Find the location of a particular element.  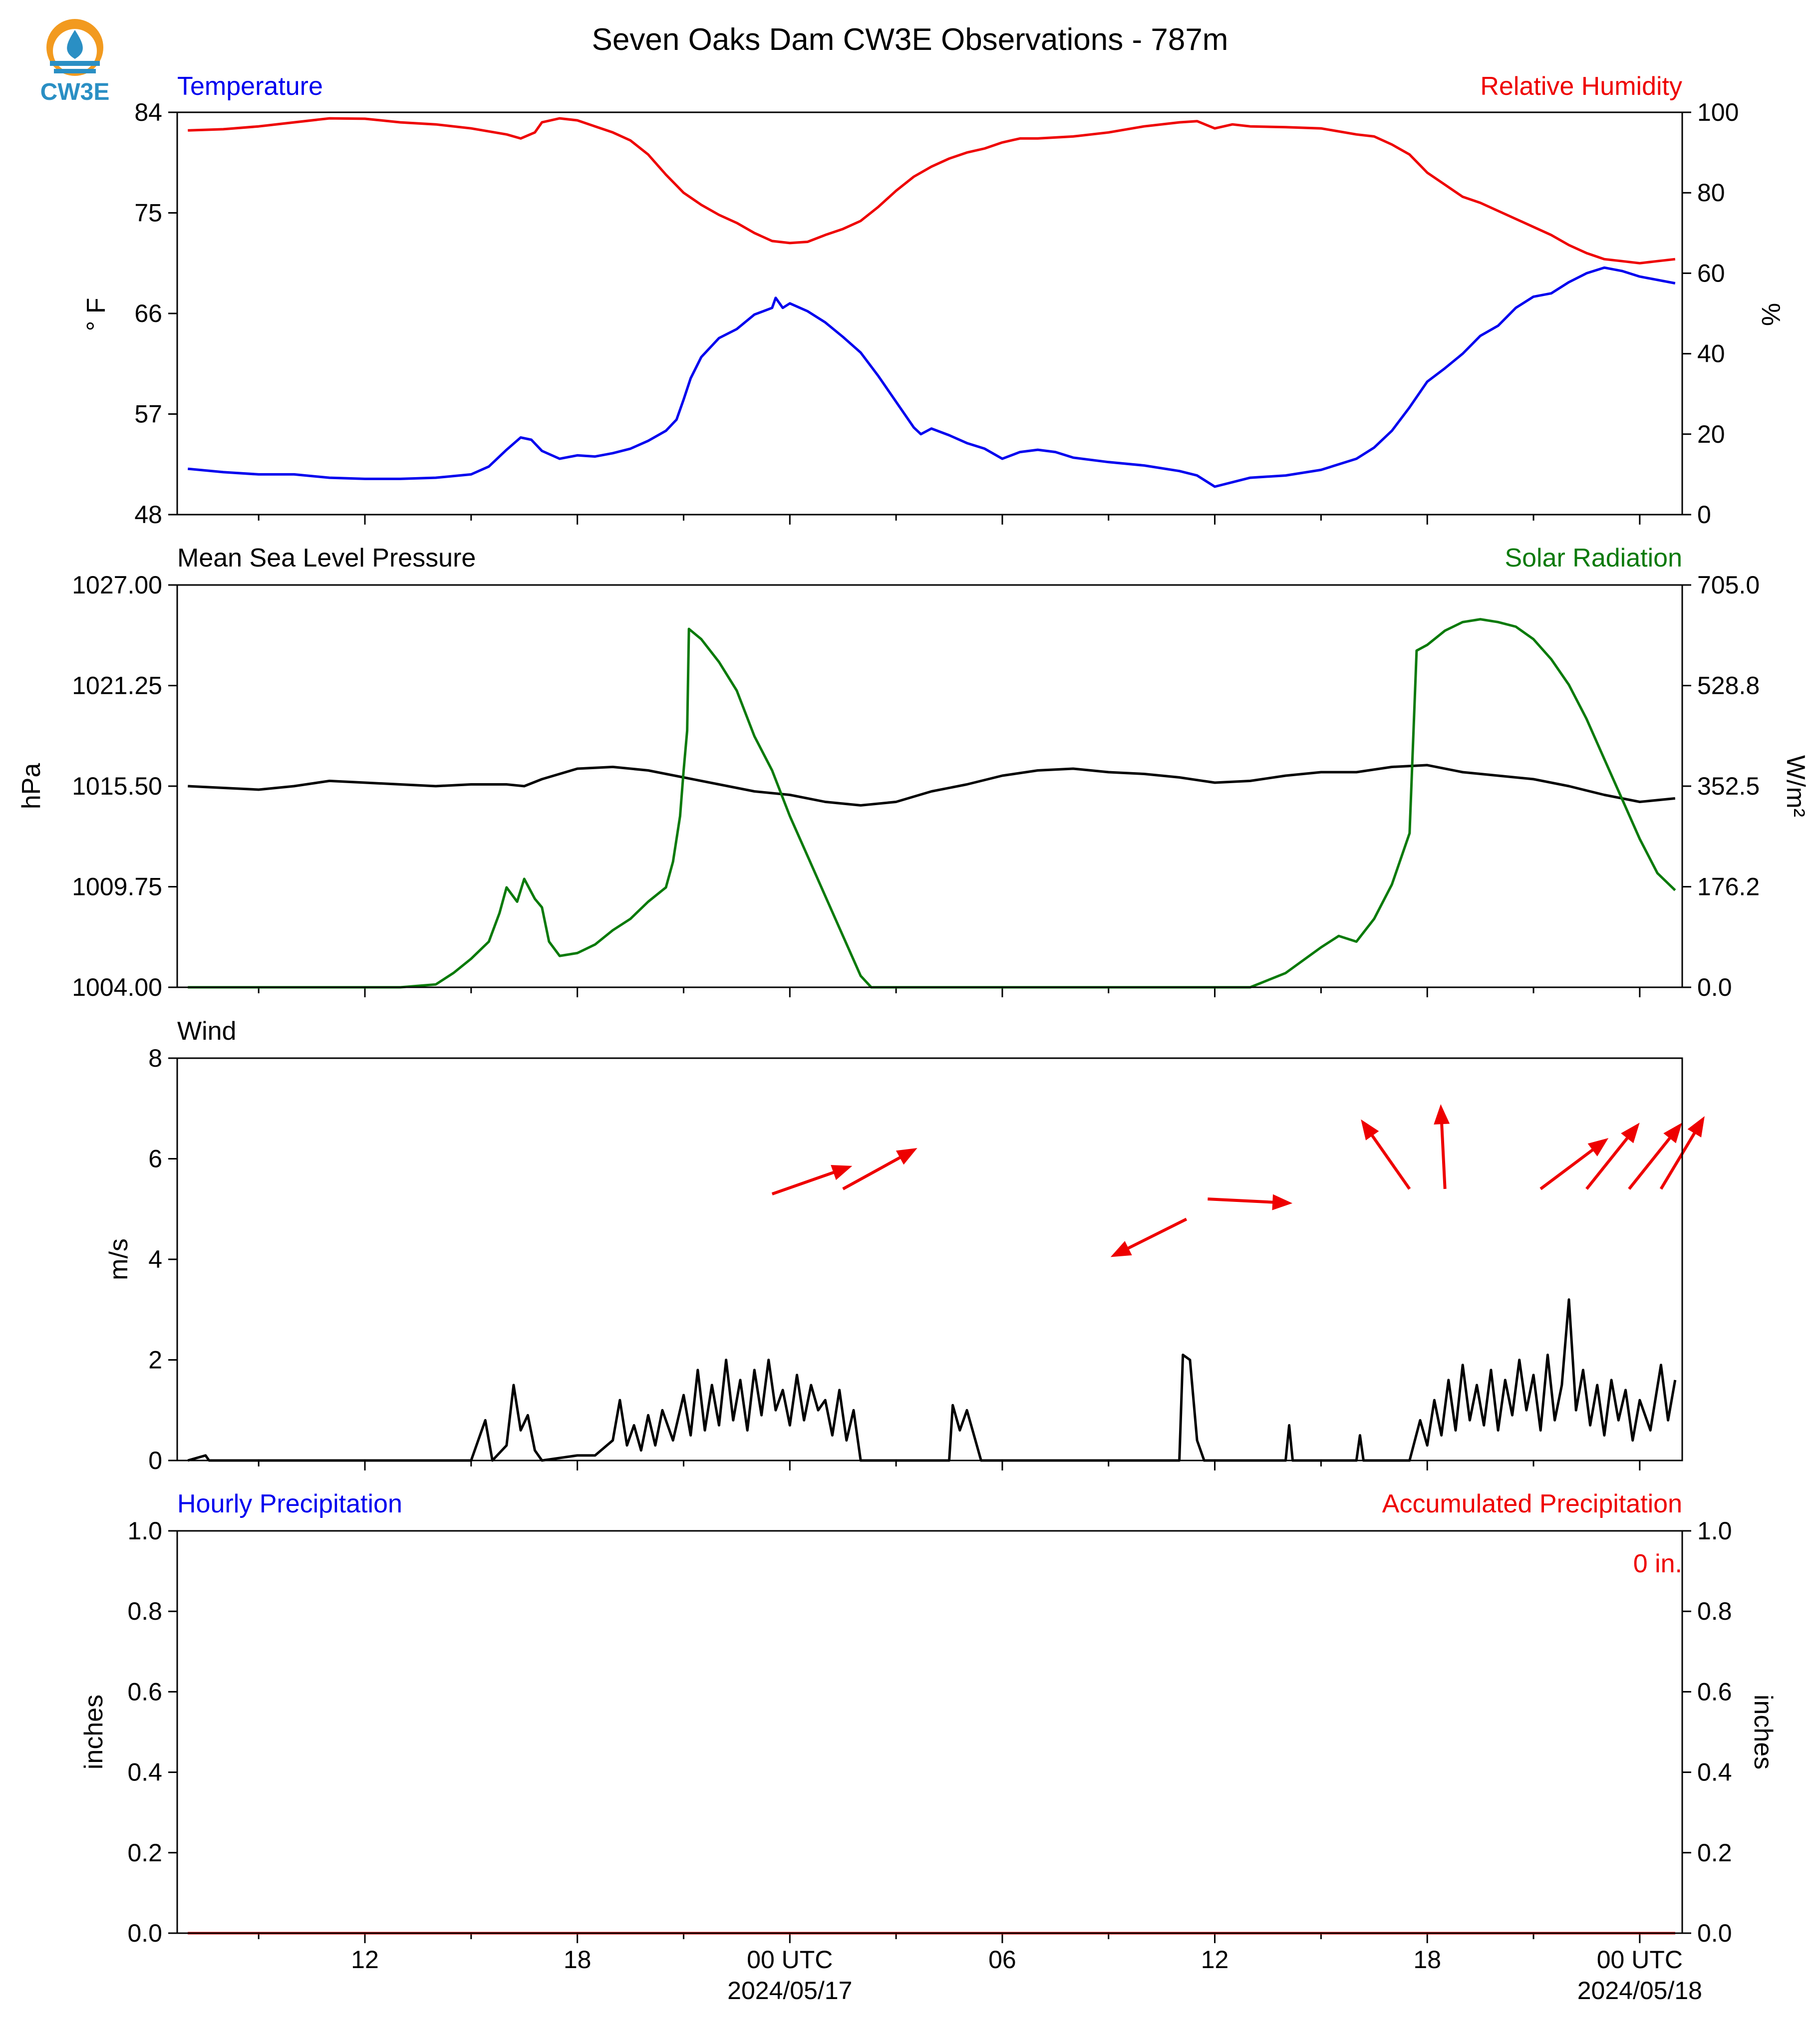

accum-precip-title: Accumulated Precipitation is located at coordinates (1532, 1503).